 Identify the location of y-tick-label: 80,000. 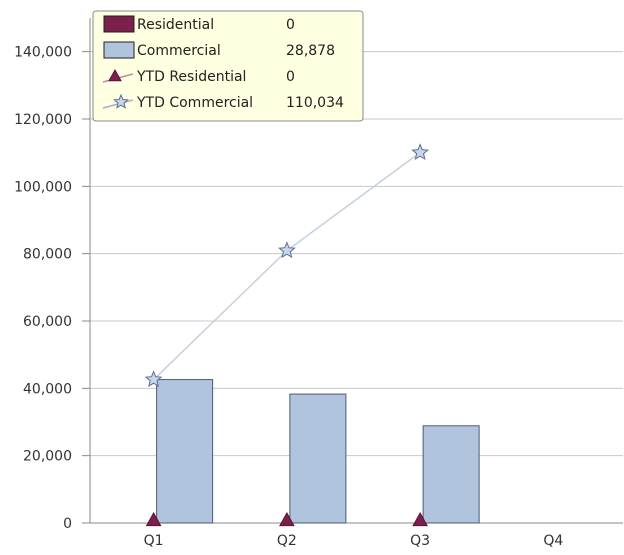
(47, 255).